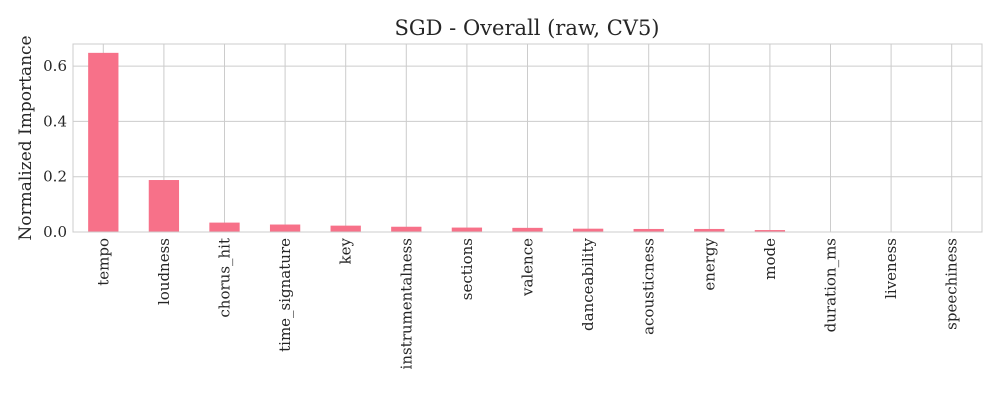 The height and width of the screenshot is (405, 1000). I want to click on x-tick-label: speechiness, so click(952, 284).